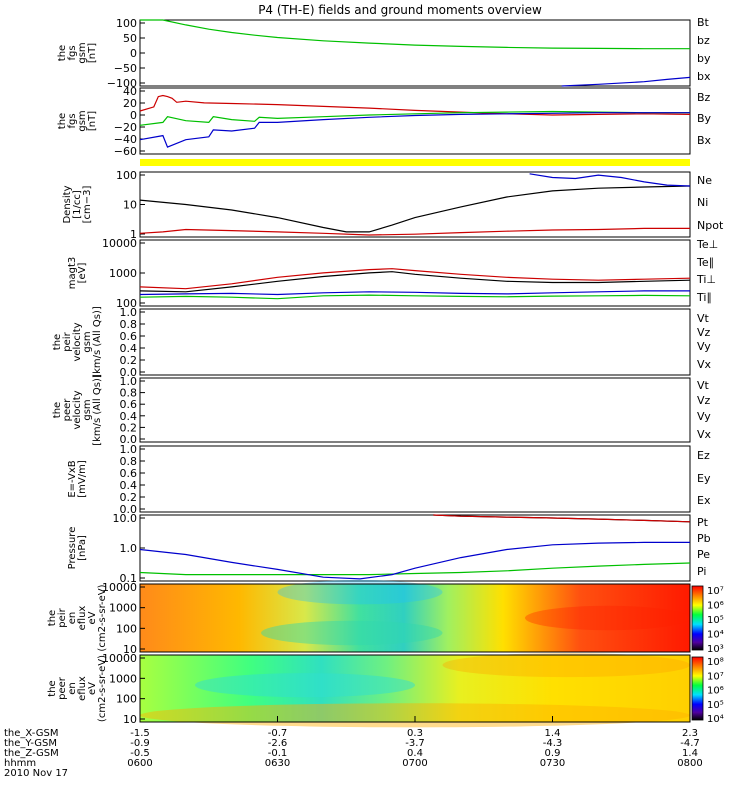  Describe the element at coordinates (704, 434) in the screenshot. I see `legend-entry: Vx` at that location.